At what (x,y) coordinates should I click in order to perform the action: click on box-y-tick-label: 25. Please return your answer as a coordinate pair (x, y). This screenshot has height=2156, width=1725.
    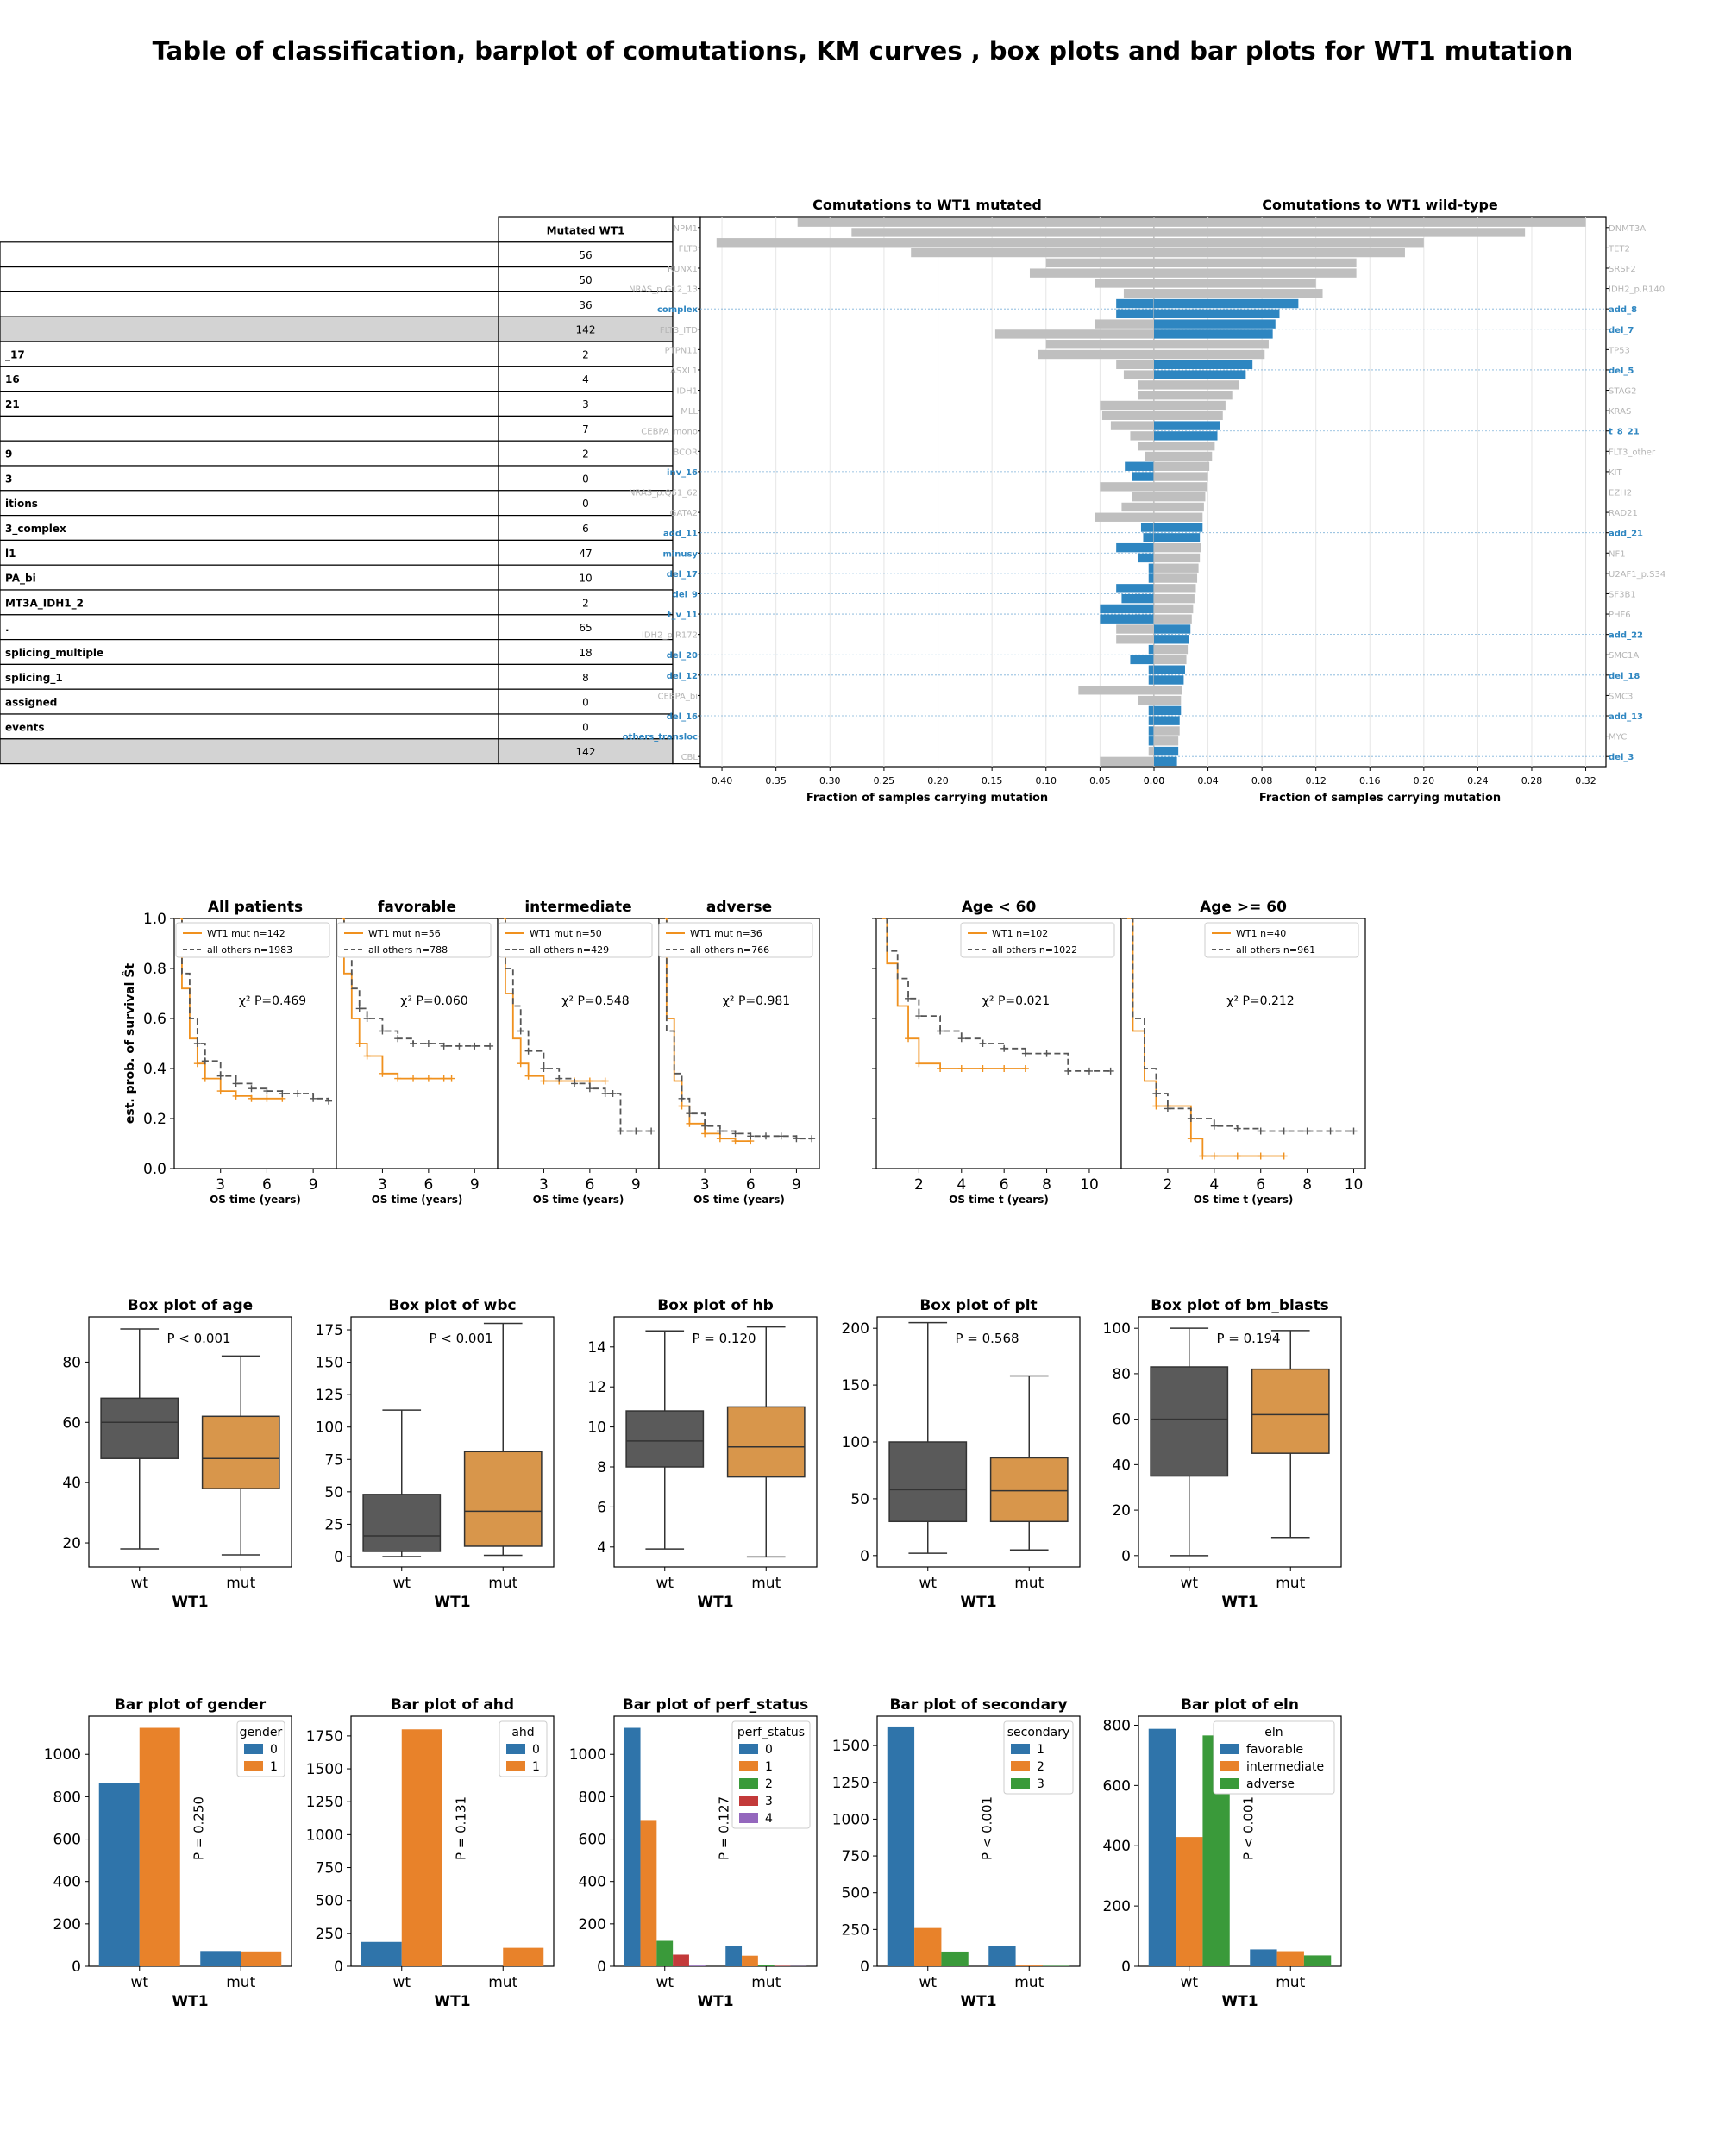
    Looking at the image, I should click on (334, 1524).